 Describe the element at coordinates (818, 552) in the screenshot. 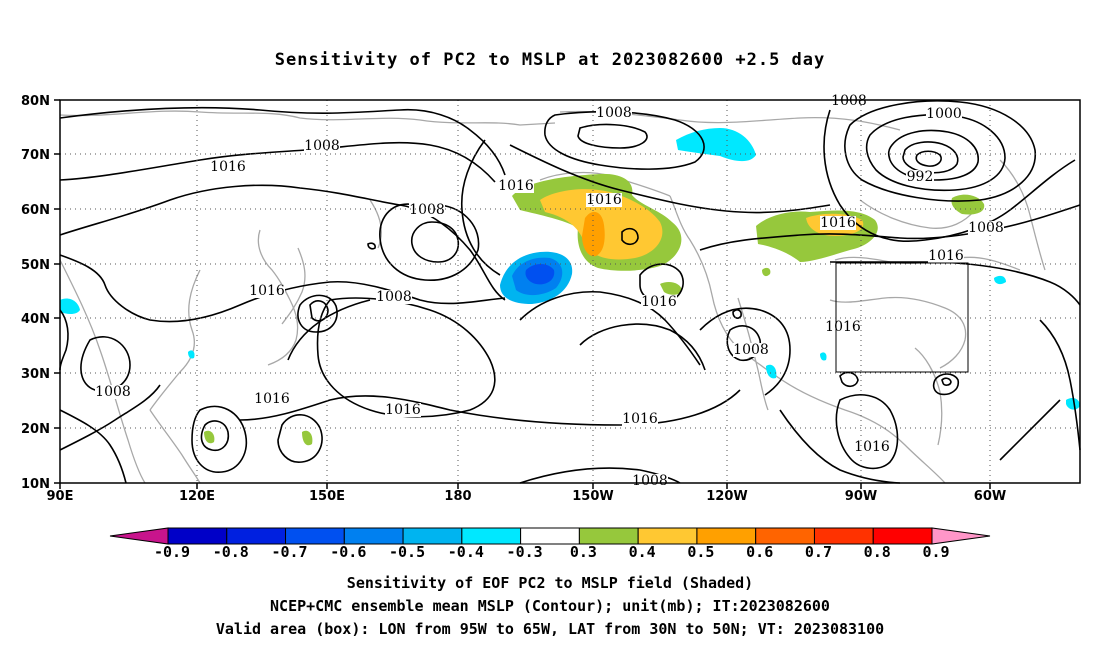

I see `colorbar-label: 0.7` at that location.